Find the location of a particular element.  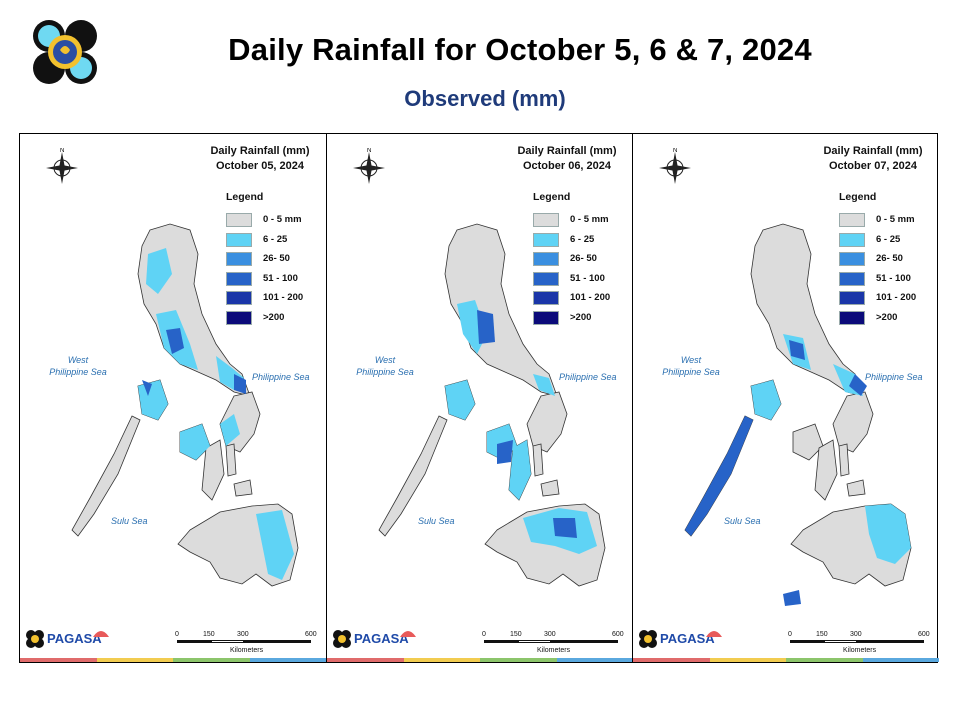

page-subtitle: Observed (mm) is located at coordinates (485, 98).